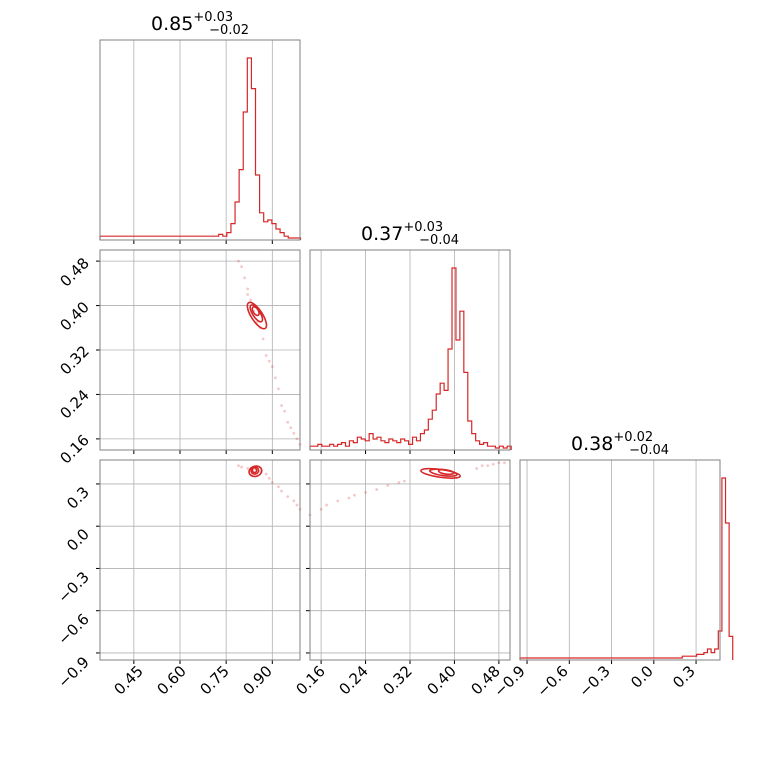 The image size is (760, 760). I want to click on x-tick-p0-1: 0.60, so click(171, 680).